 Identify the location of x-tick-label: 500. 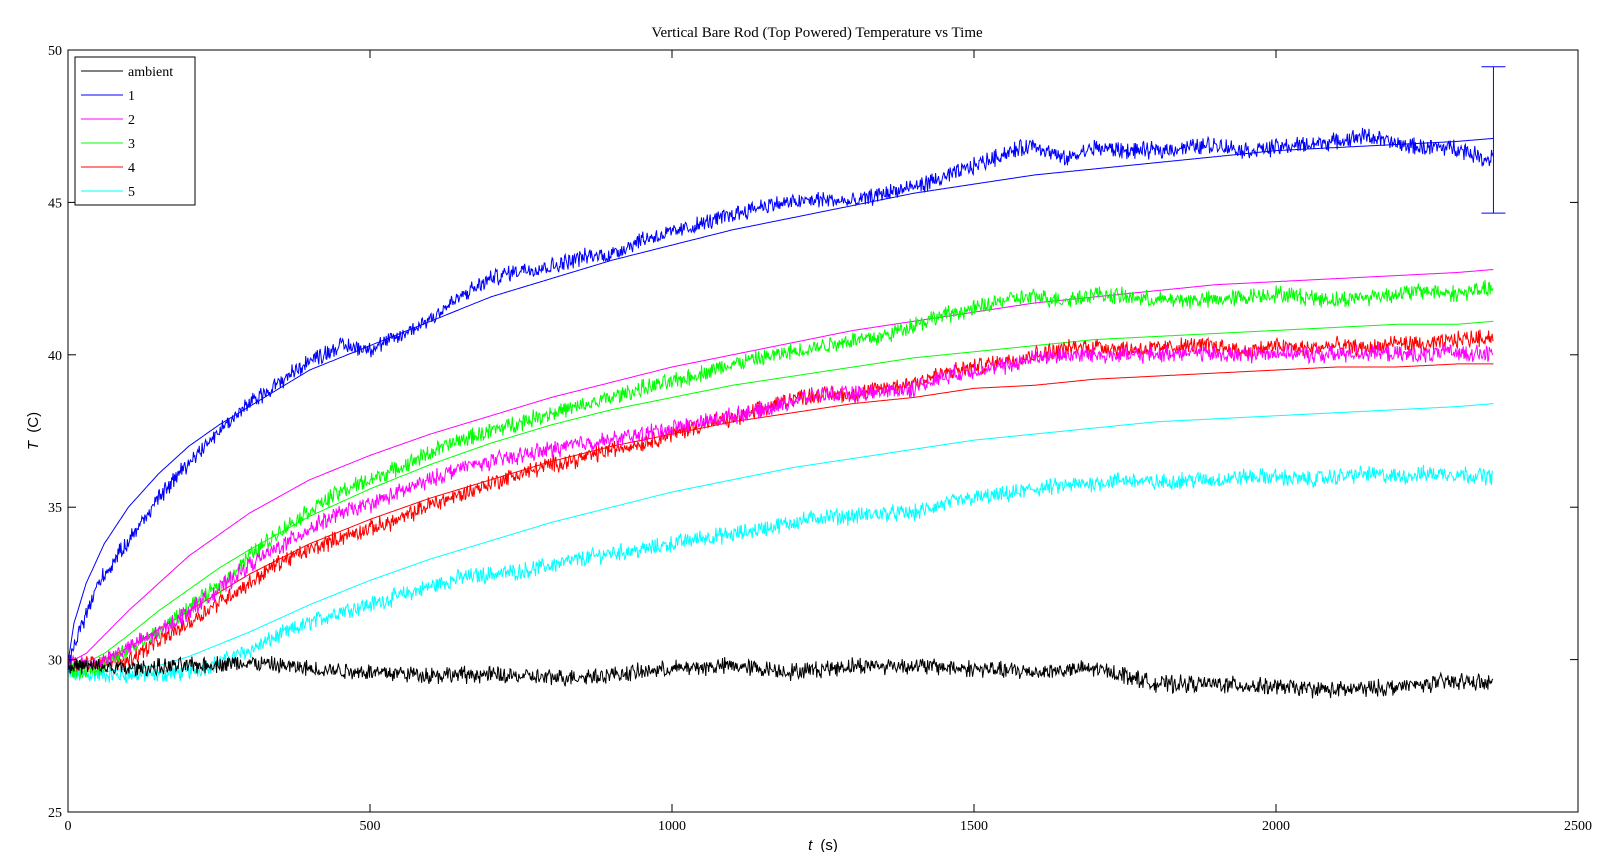
(370, 826).